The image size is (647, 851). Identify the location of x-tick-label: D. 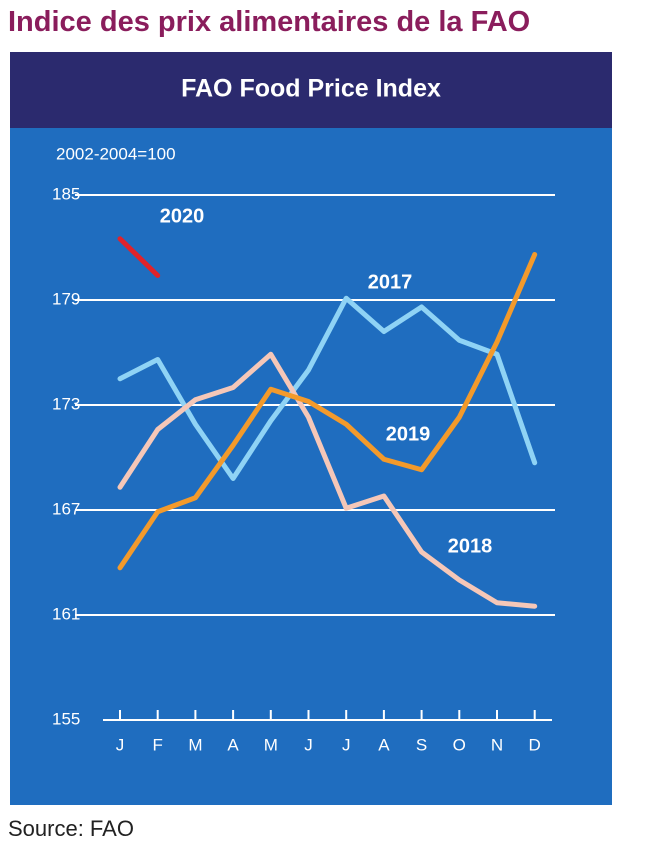
(535, 744).